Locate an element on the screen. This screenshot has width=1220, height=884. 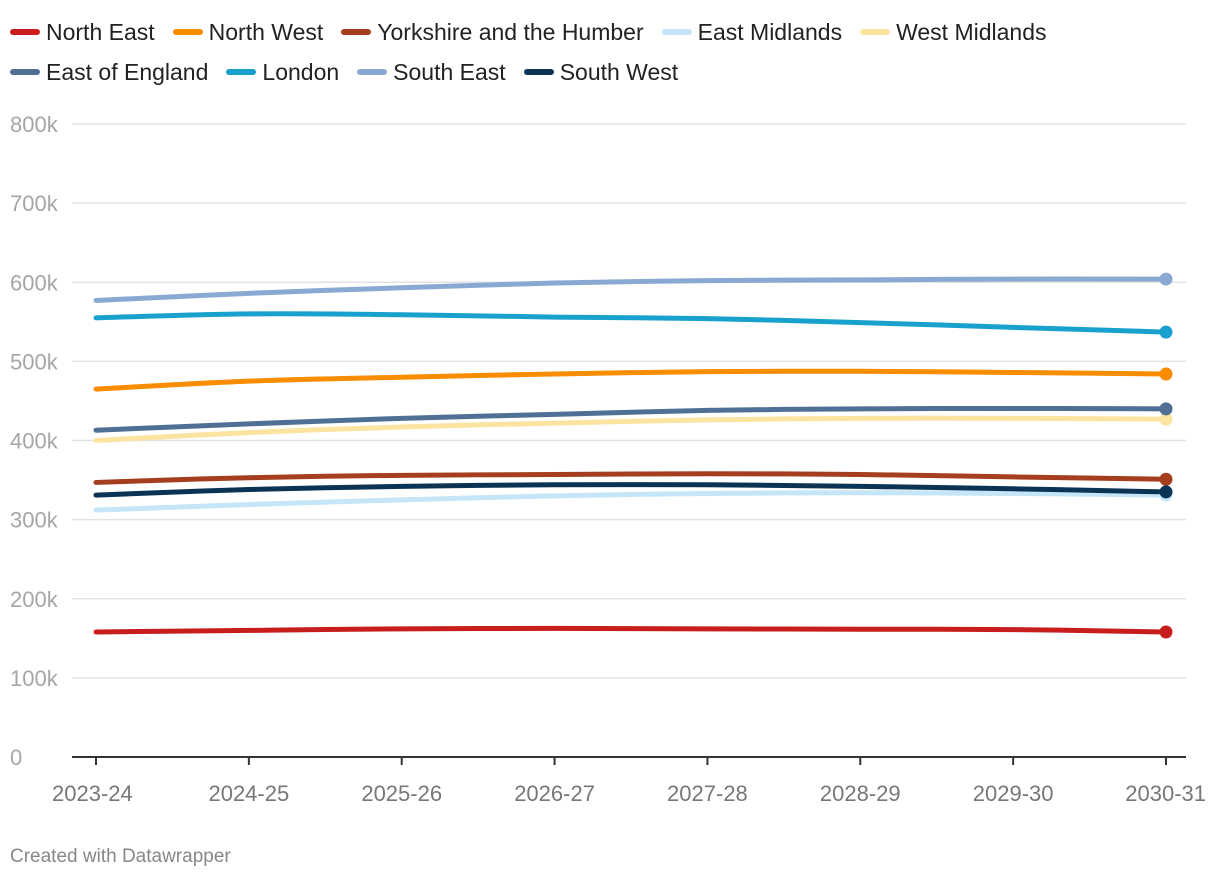
legend-label: North West is located at coordinates (266, 32).